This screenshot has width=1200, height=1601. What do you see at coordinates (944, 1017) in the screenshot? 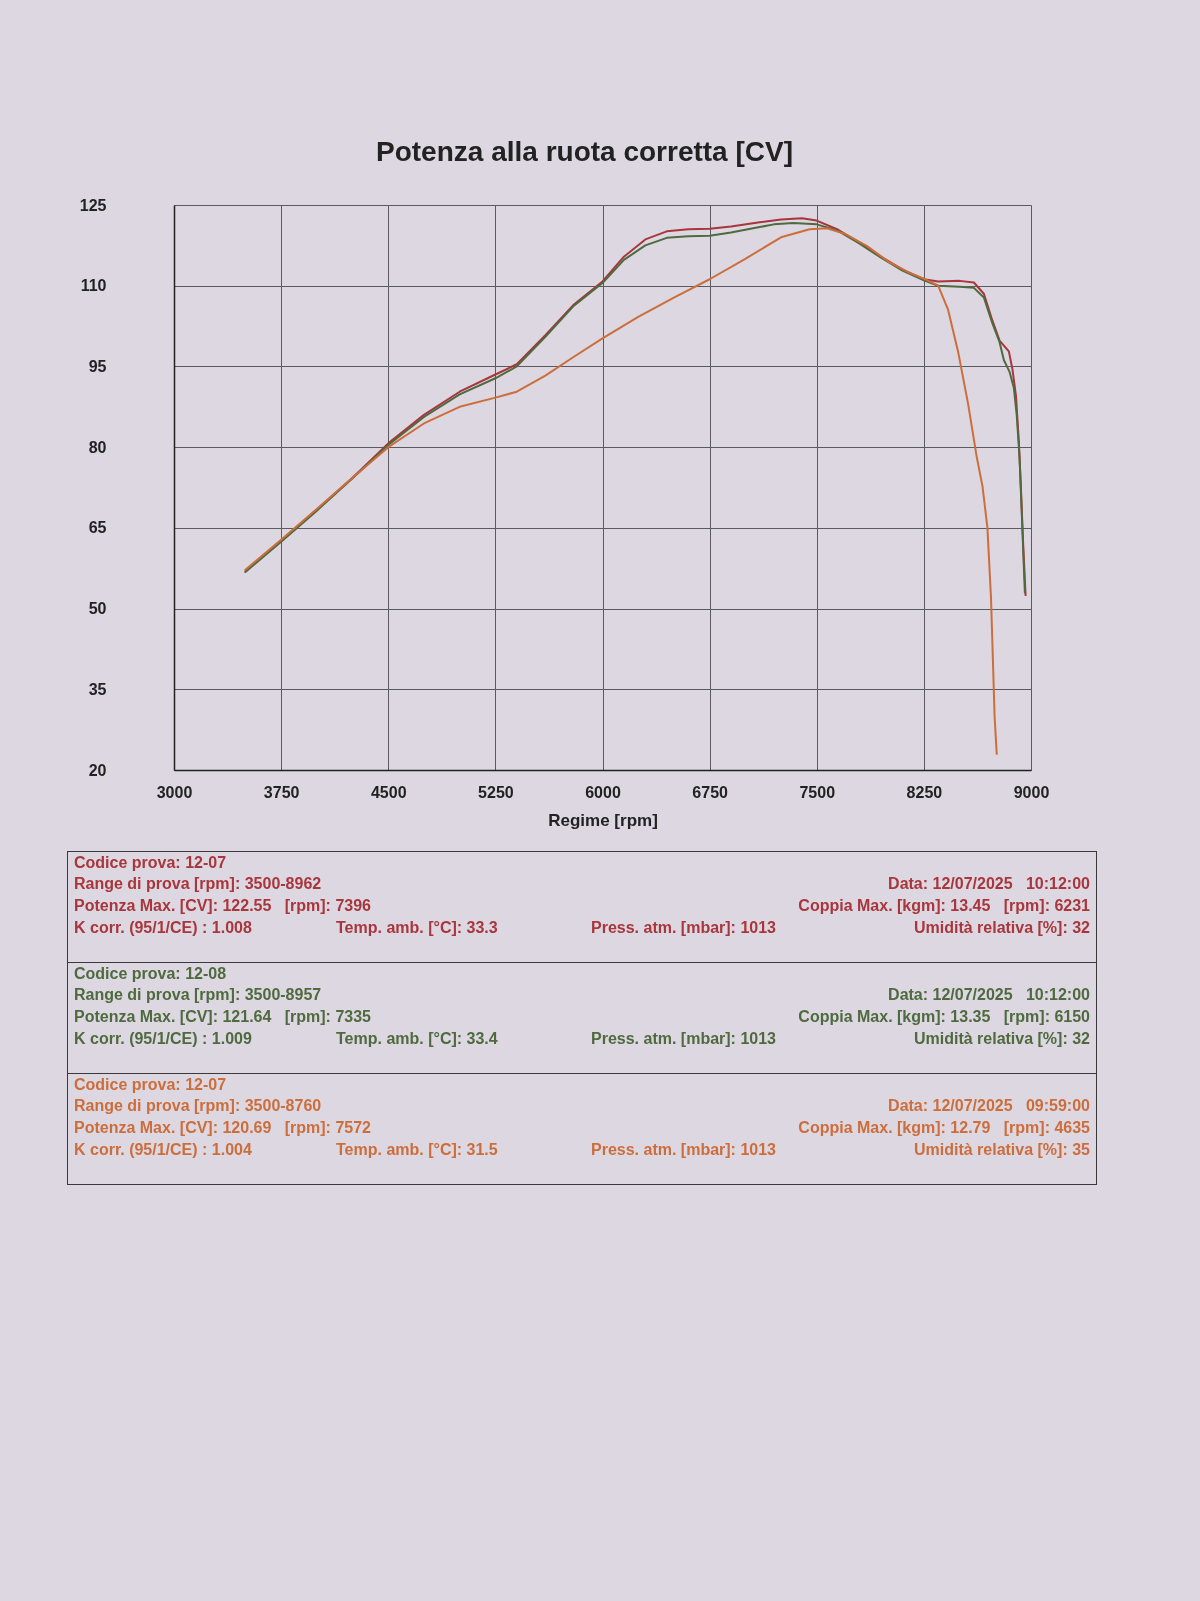
I see `text: Coppia Max. [kgm]: 13.35 [rpm]: 6150` at bounding box center [944, 1017].